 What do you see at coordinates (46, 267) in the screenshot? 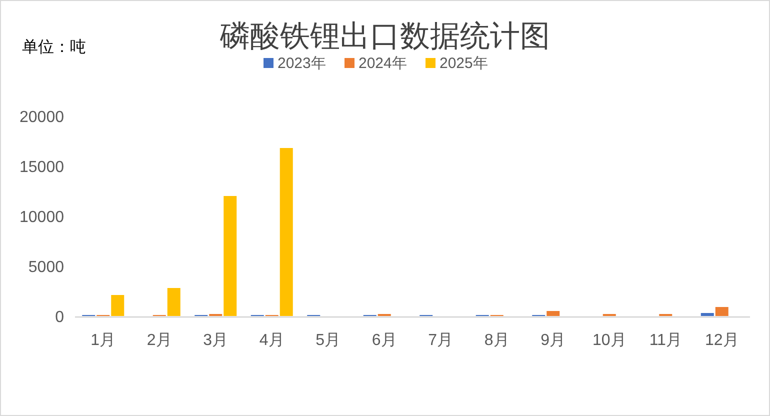
I see `y-tick-label: 5000` at bounding box center [46, 267].